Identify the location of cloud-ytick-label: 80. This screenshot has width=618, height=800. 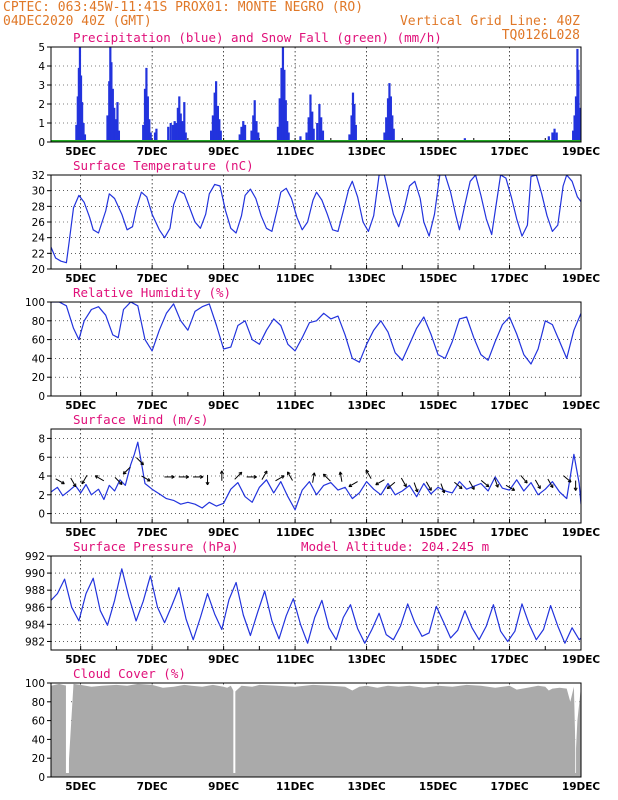
(38, 703).